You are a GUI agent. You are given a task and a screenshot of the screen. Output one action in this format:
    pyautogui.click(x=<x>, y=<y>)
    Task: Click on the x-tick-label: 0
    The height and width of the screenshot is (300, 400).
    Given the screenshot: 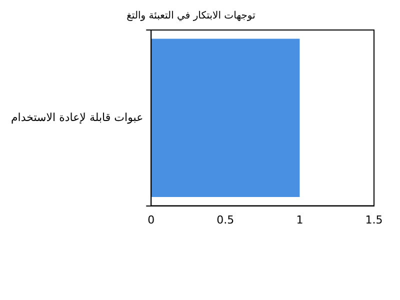 What is the action you would take?
    pyautogui.click(x=151, y=219)
    